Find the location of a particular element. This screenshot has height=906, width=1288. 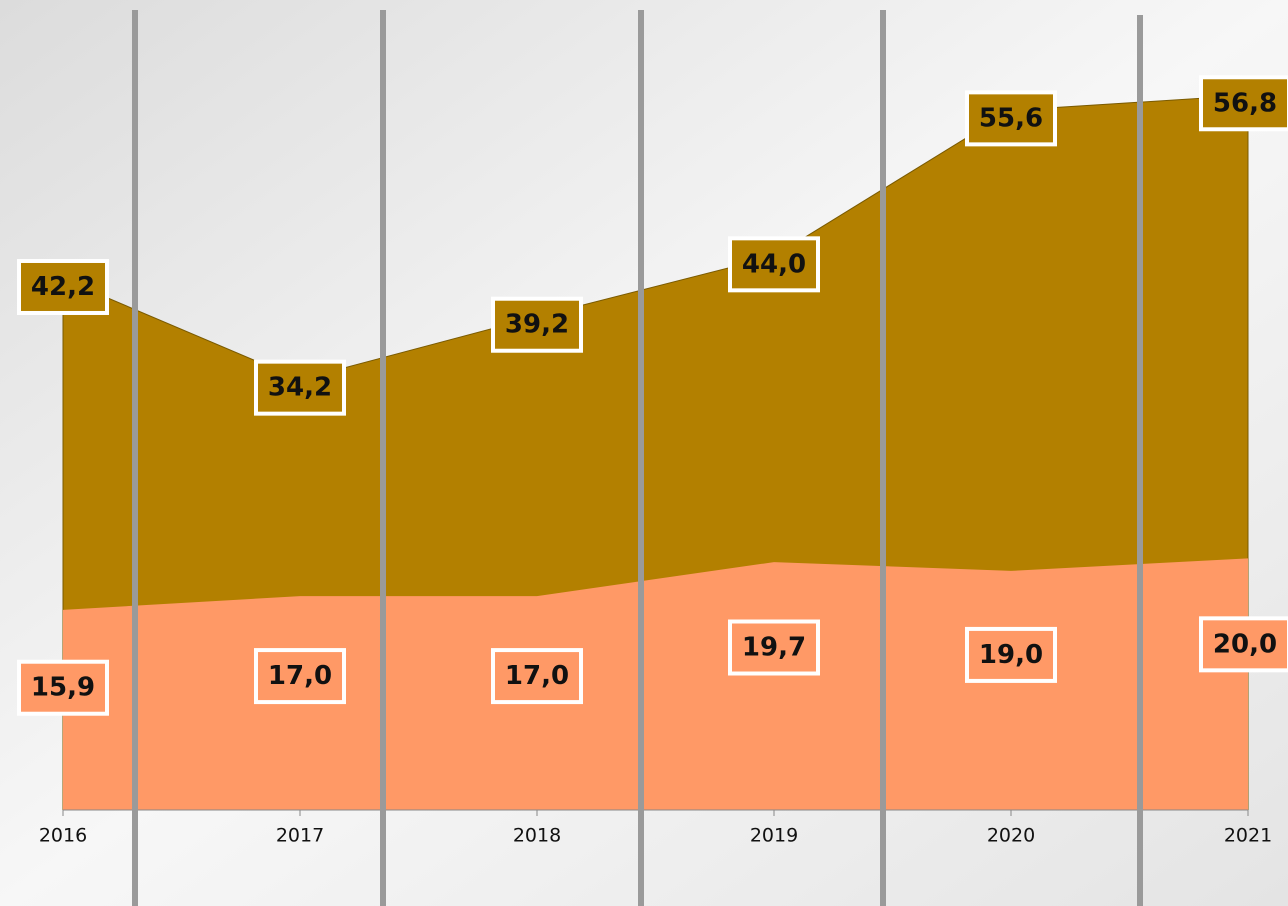

data-label: 39,2 is located at coordinates (537, 325).